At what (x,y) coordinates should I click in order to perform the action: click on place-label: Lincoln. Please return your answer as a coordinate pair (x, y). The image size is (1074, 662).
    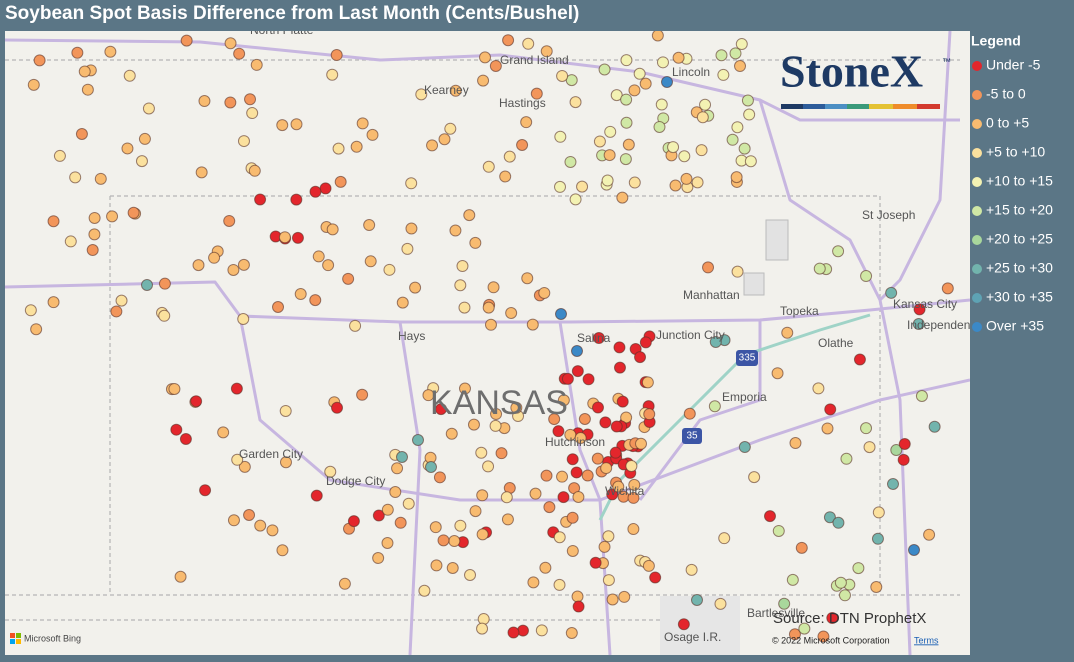
    Looking at the image, I should click on (691, 72).